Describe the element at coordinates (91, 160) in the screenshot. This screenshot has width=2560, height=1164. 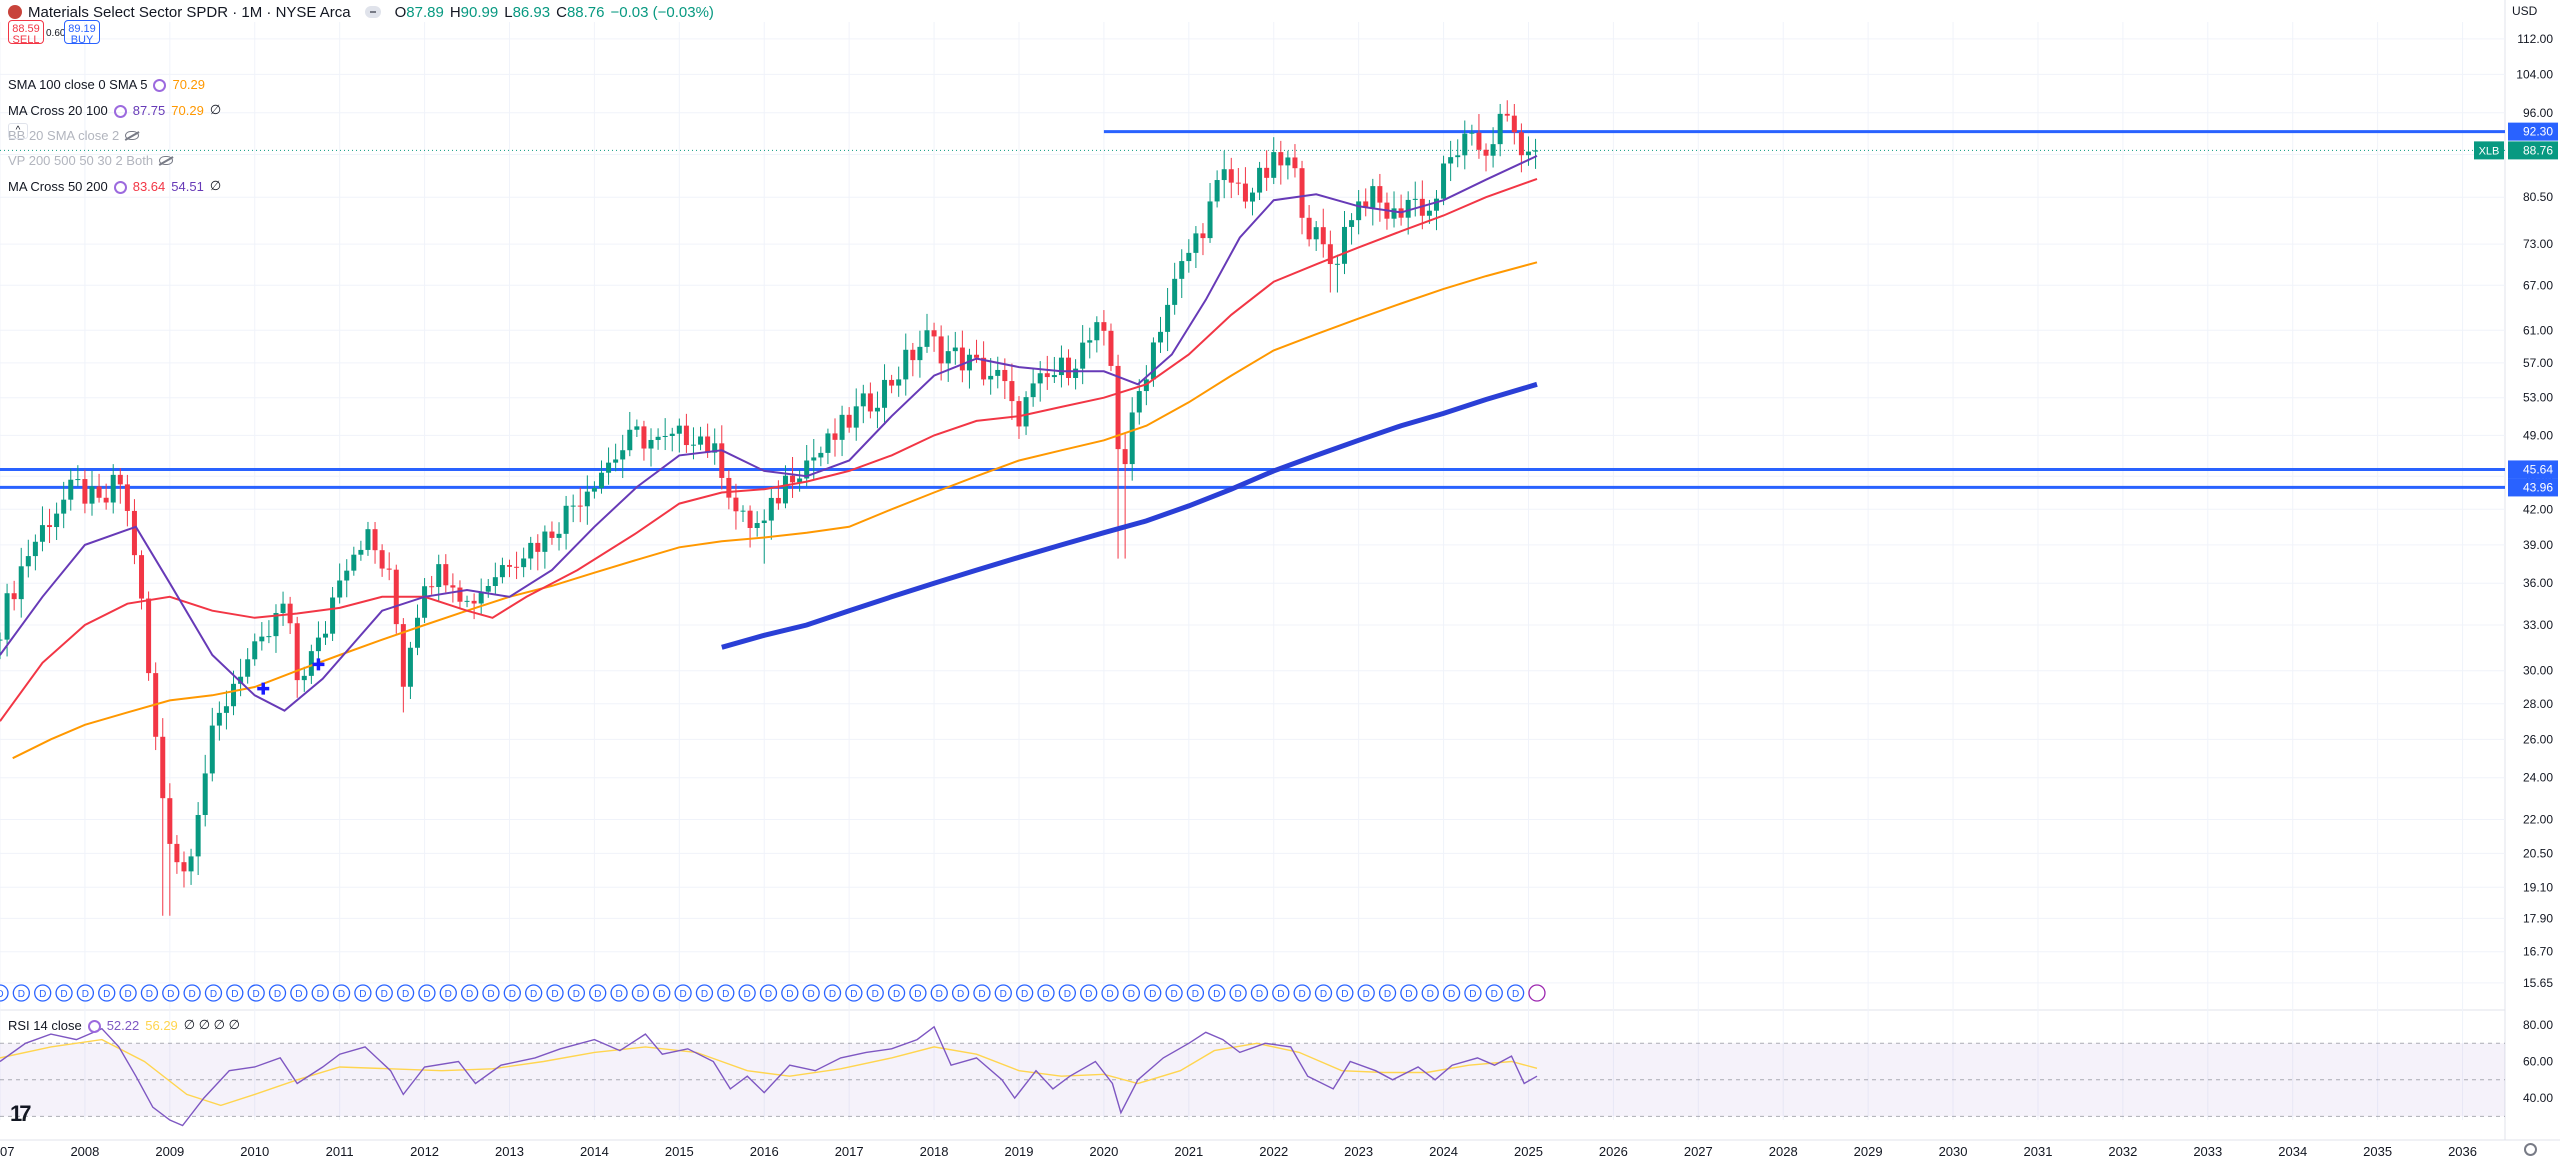
I see `indicator-legend: VP 200 500 50 30 2 Both` at that location.